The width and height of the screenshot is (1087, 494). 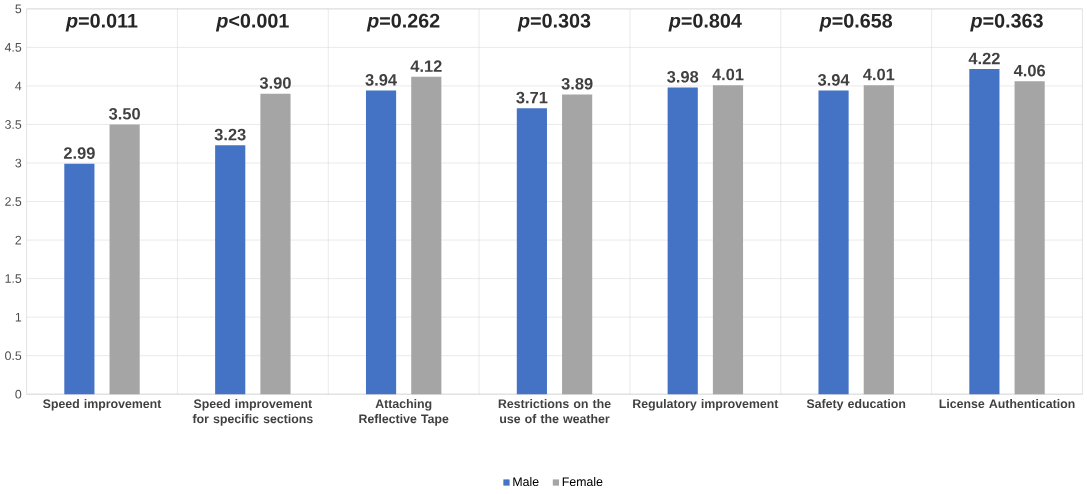 What do you see at coordinates (13, 47) in the screenshot?
I see `y-tick-label: 4.5` at bounding box center [13, 47].